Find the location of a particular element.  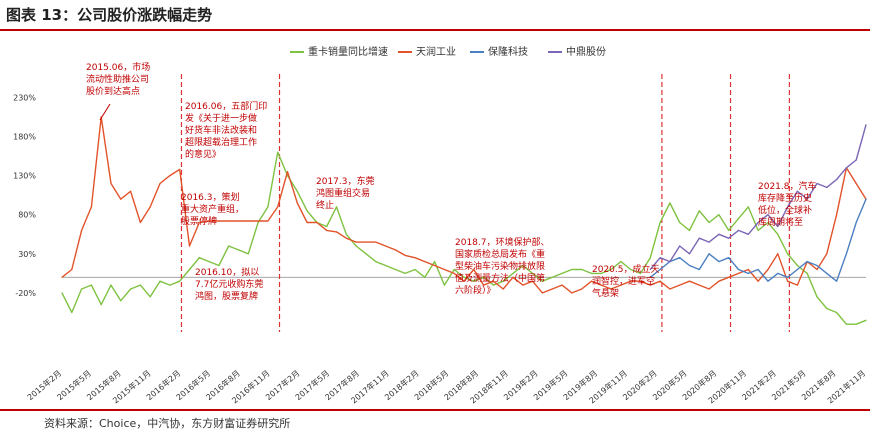

annotation-text: 2016.06，五部门印发《关于进一步做好货车非法改装和超限超载治理工作的意见》 is located at coordinates (226, 130).